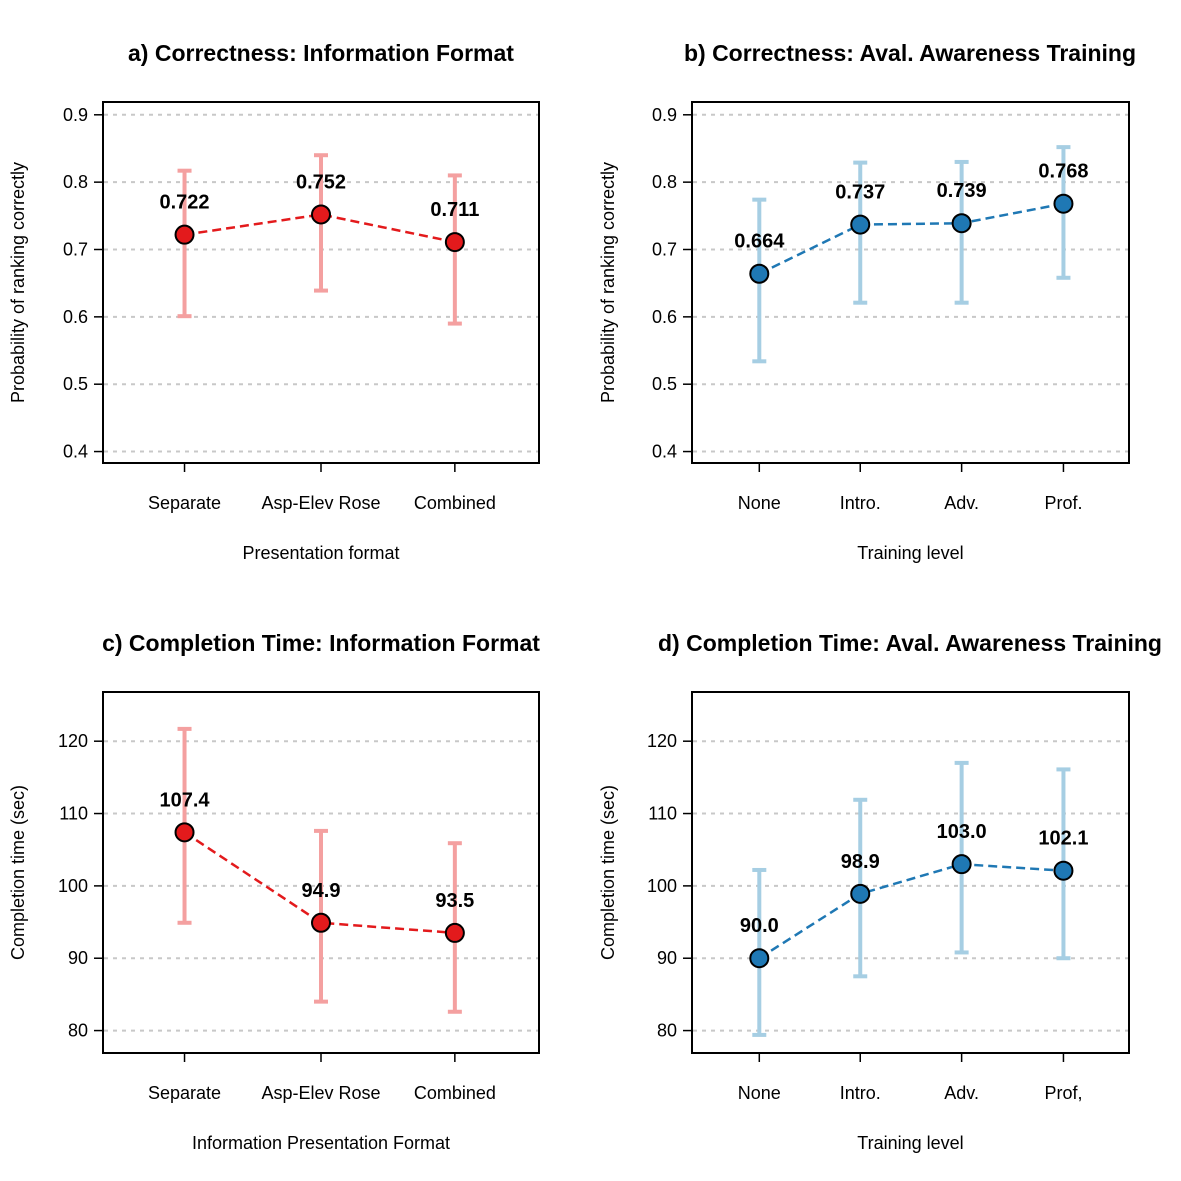  What do you see at coordinates (962, 191) in the screenshot?
I see `data-label: 0.739` at bounding box center [962, 191].